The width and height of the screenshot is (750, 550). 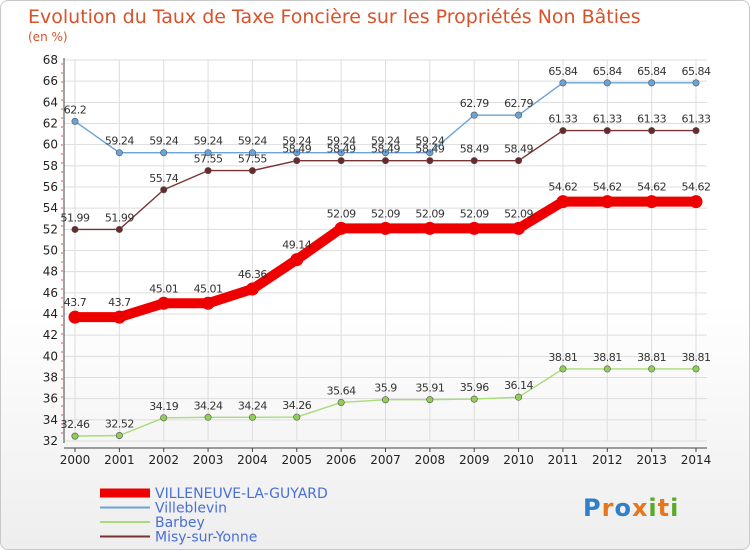 I want to click on data-point-villeneuve-la-guyard-2014, so click(x=696, y=202).